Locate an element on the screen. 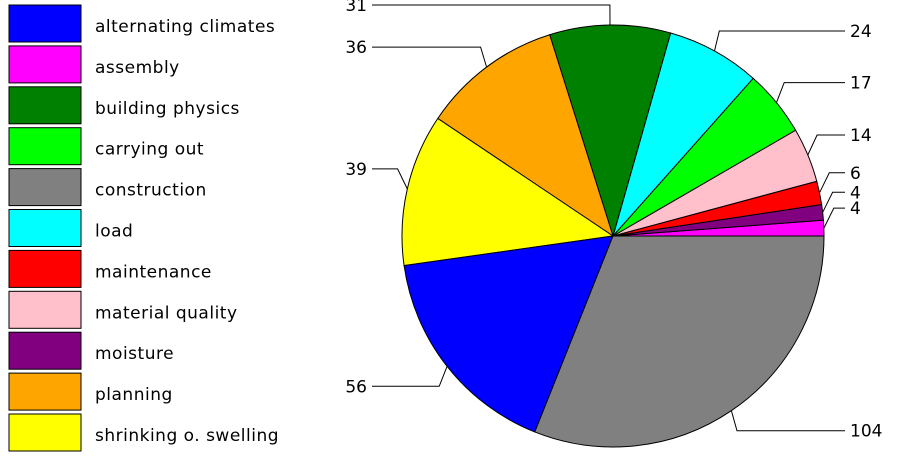 This screenshot has height=462, width=898. legend-label-assembly: assembly is located at coordinates (137, 68).